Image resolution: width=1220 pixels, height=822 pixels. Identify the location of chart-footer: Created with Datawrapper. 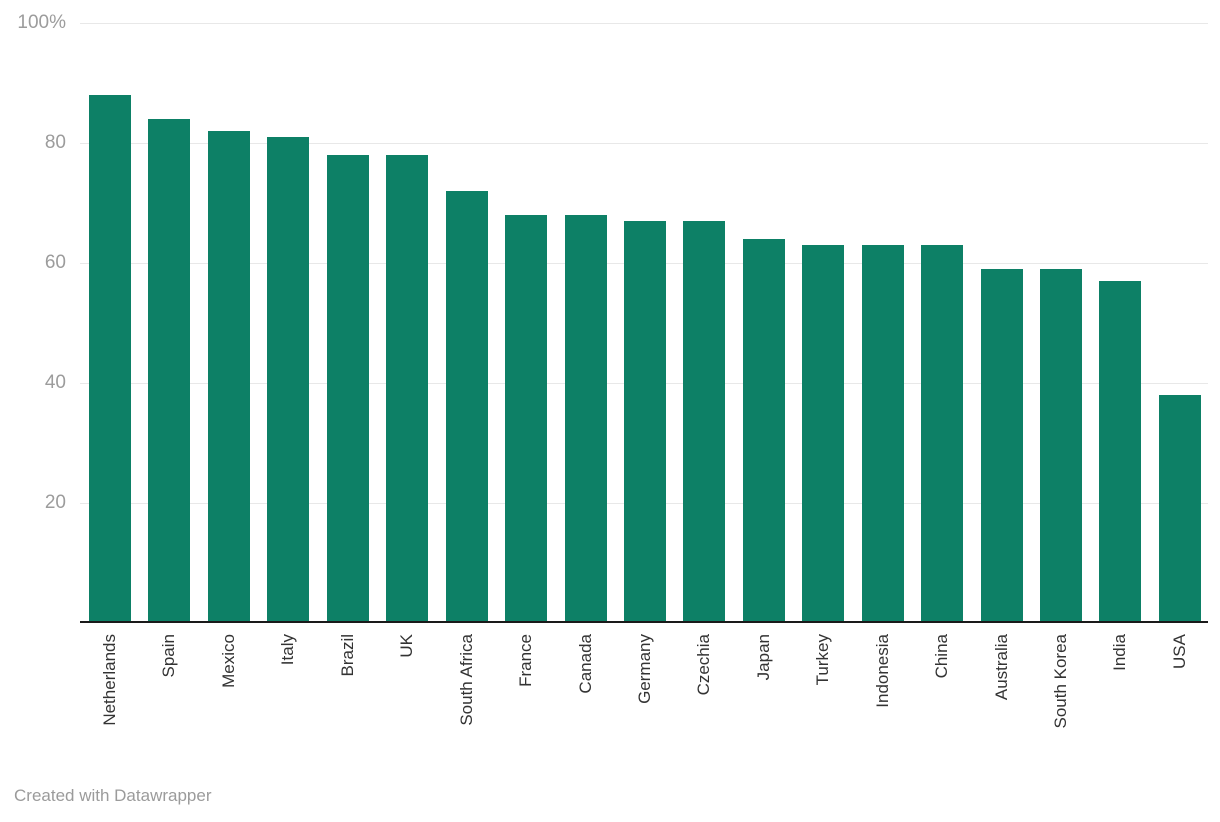
(112, 796).